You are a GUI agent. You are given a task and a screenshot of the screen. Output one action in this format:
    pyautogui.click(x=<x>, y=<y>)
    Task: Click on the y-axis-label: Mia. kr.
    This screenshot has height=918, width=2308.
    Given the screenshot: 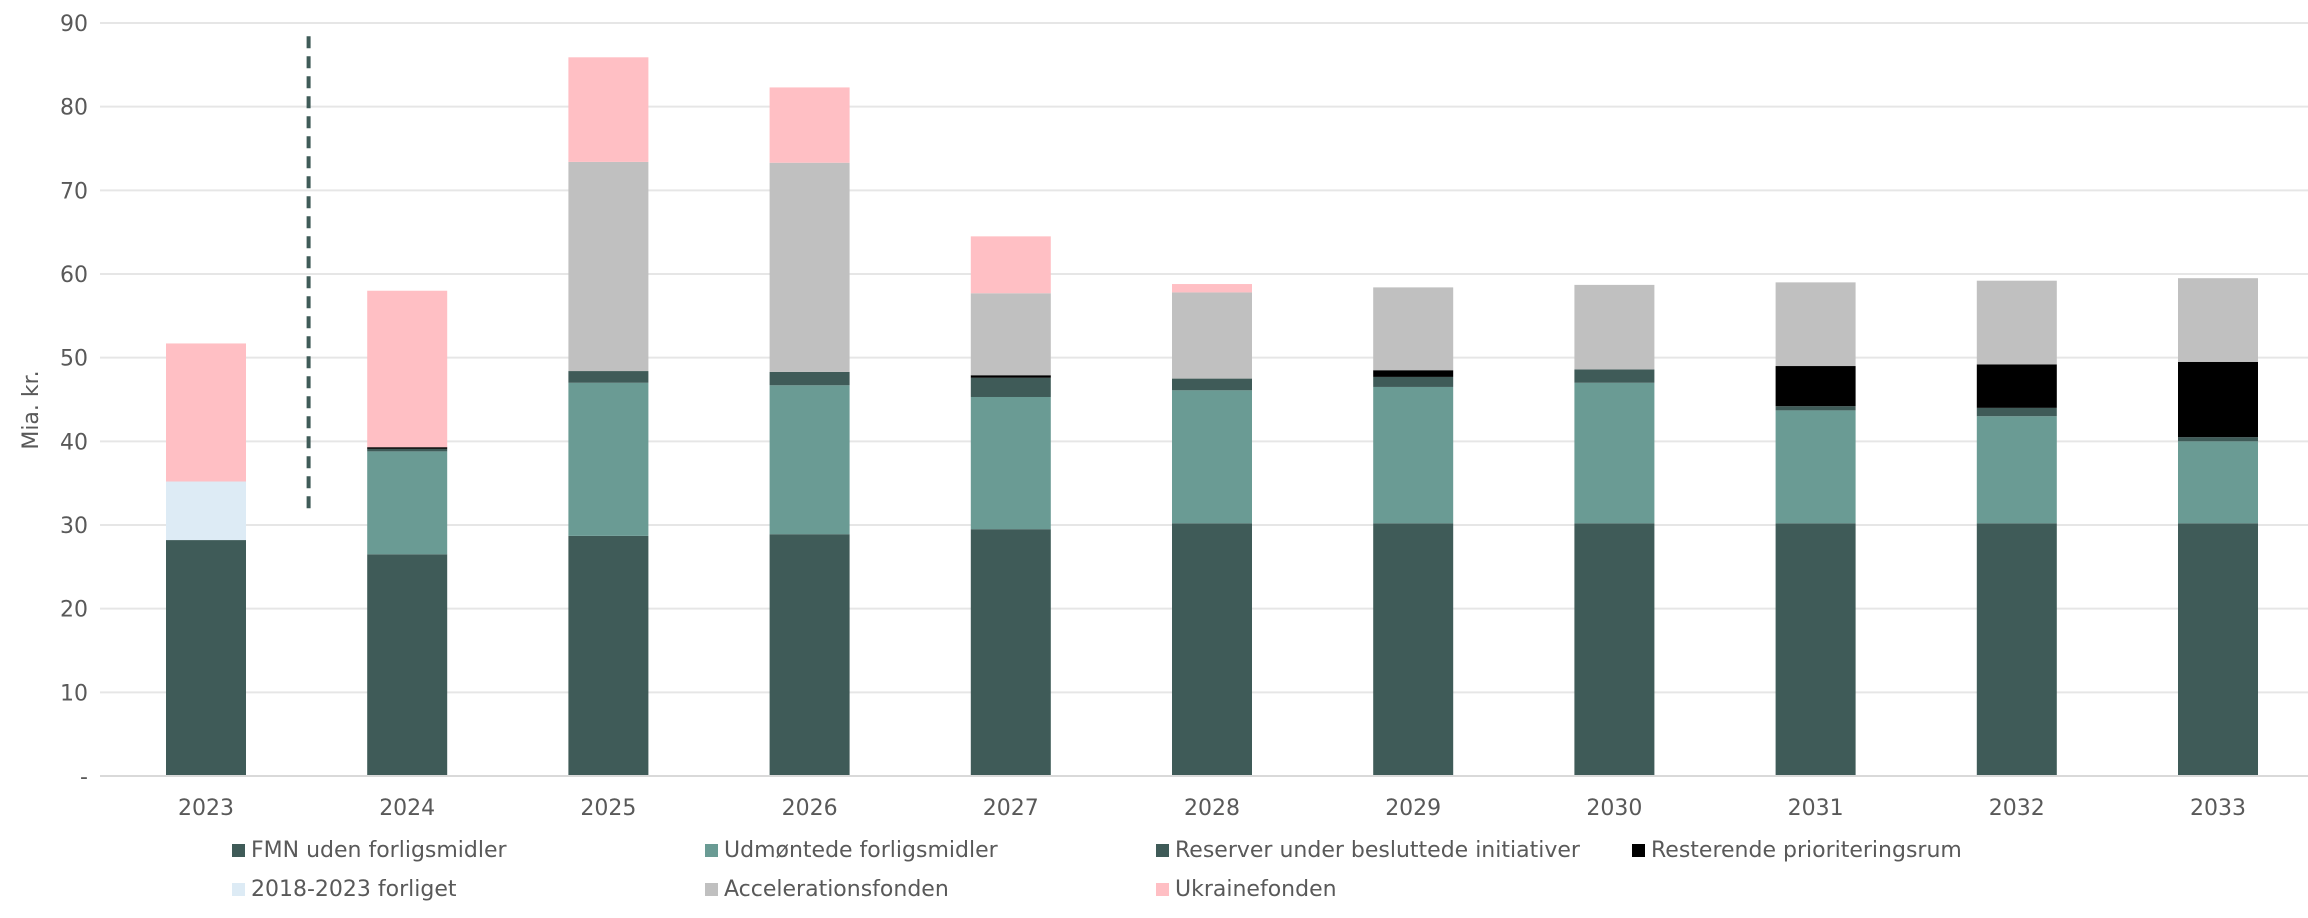 What is the action you would take?
    pyautogui.click(x=31, y=409)
    